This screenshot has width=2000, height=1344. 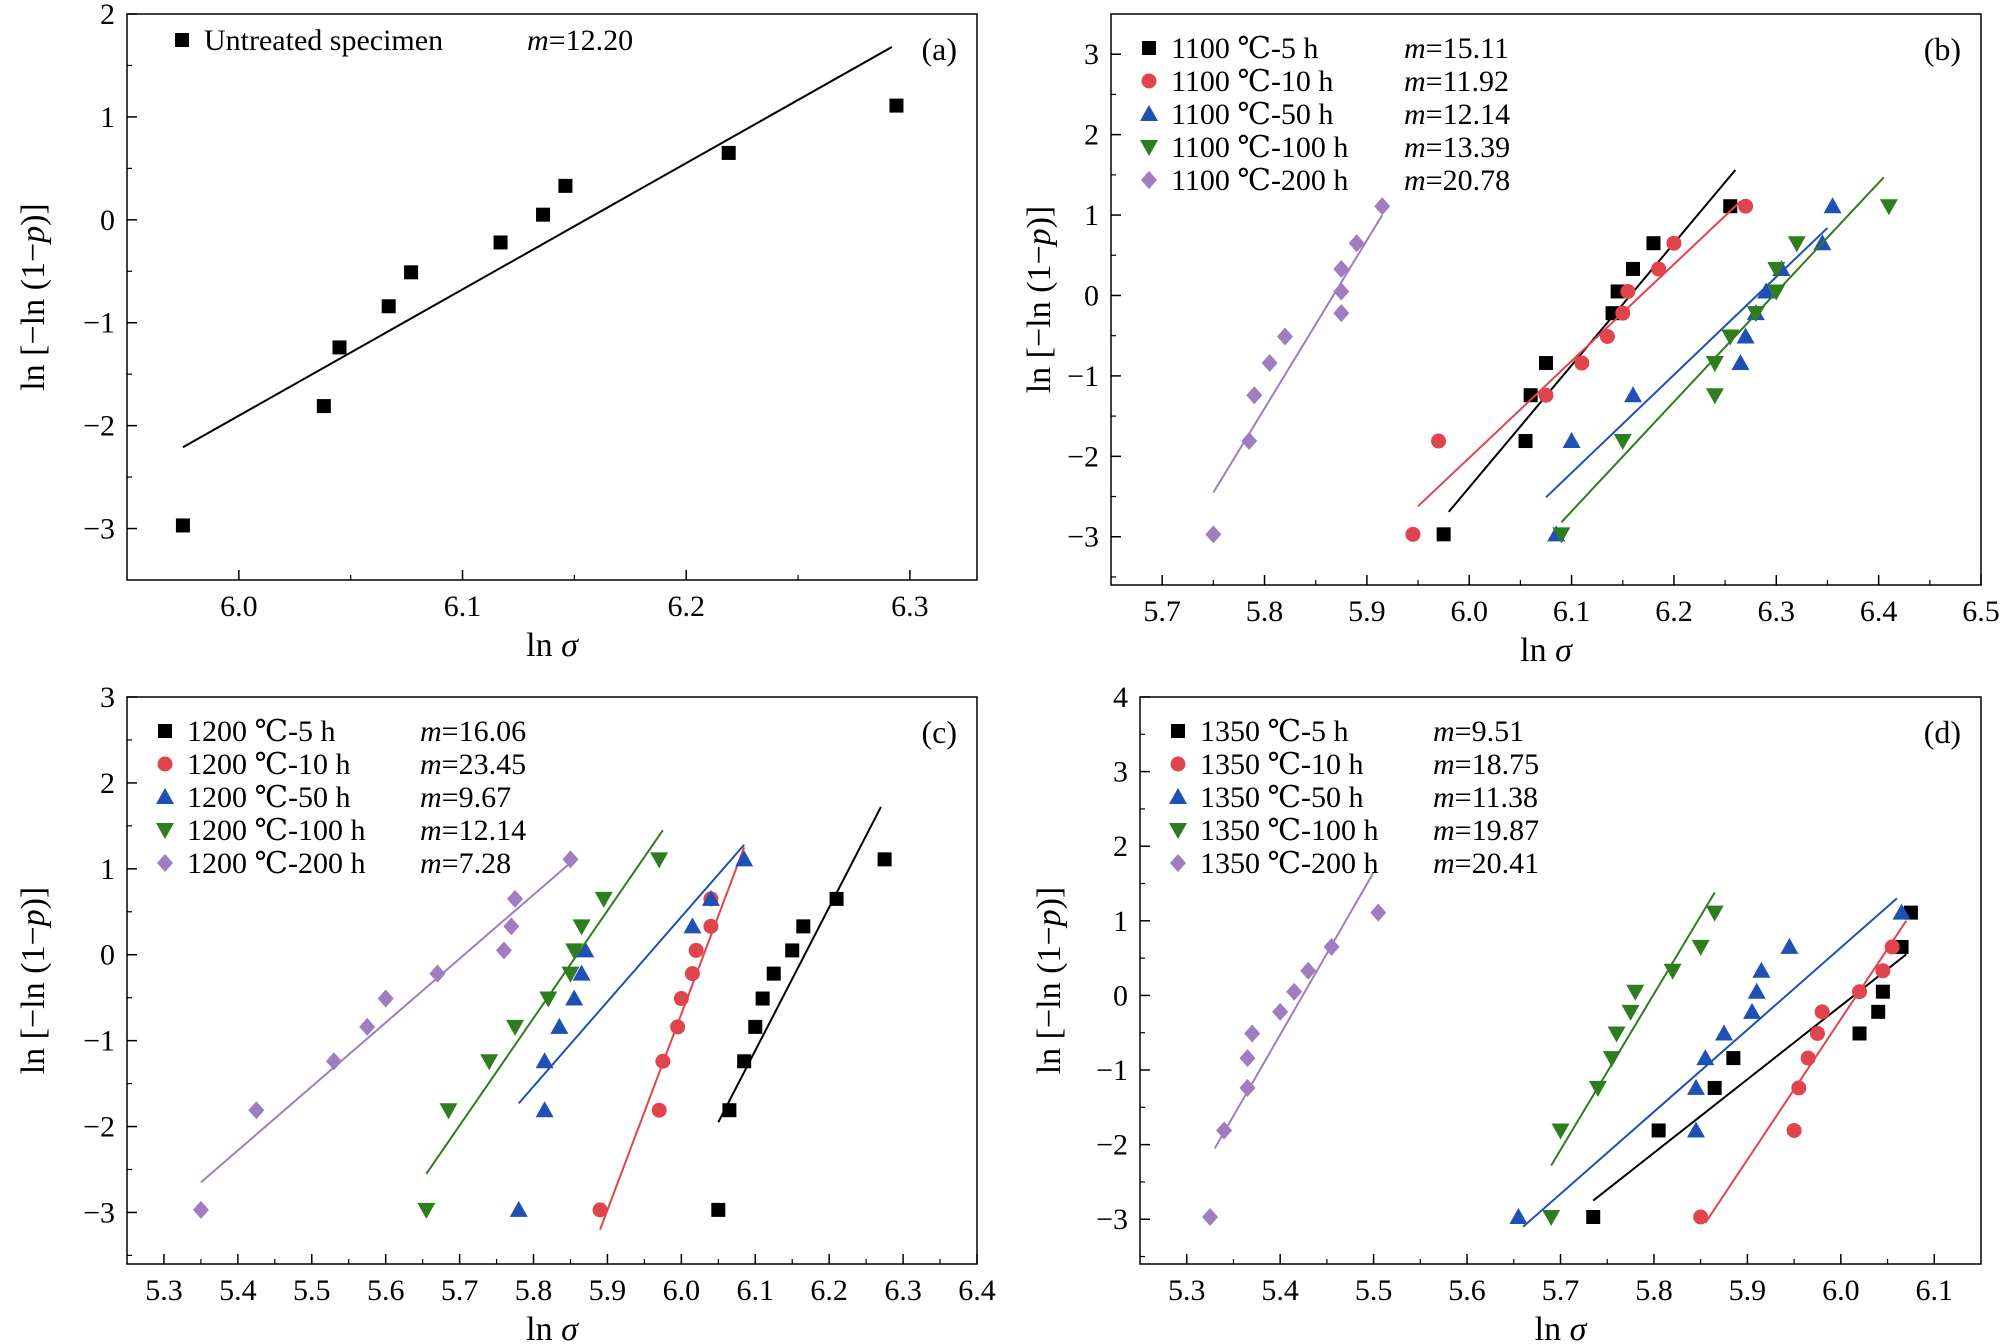 What do you see at coordinates (107, 220) in the screenshot?
I see `y-tick-label: 0` at bounding box center [107, 220].